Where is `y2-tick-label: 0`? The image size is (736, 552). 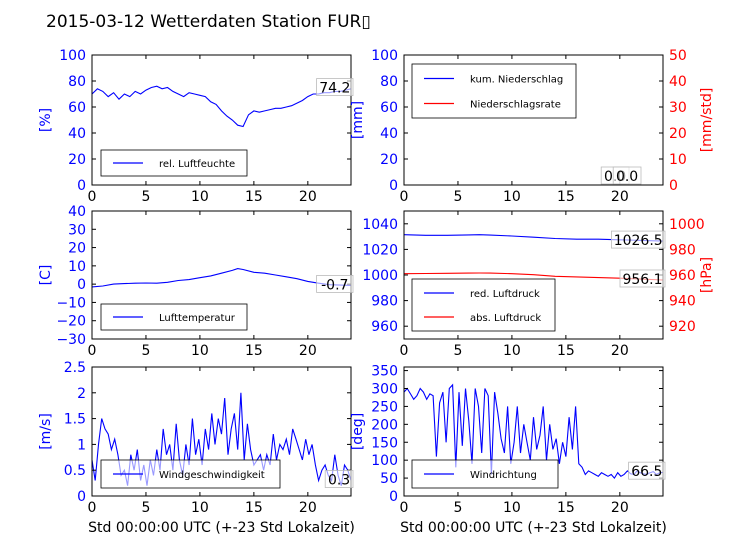 y2-tick-label: 0 is located at coordinates (673, 186).